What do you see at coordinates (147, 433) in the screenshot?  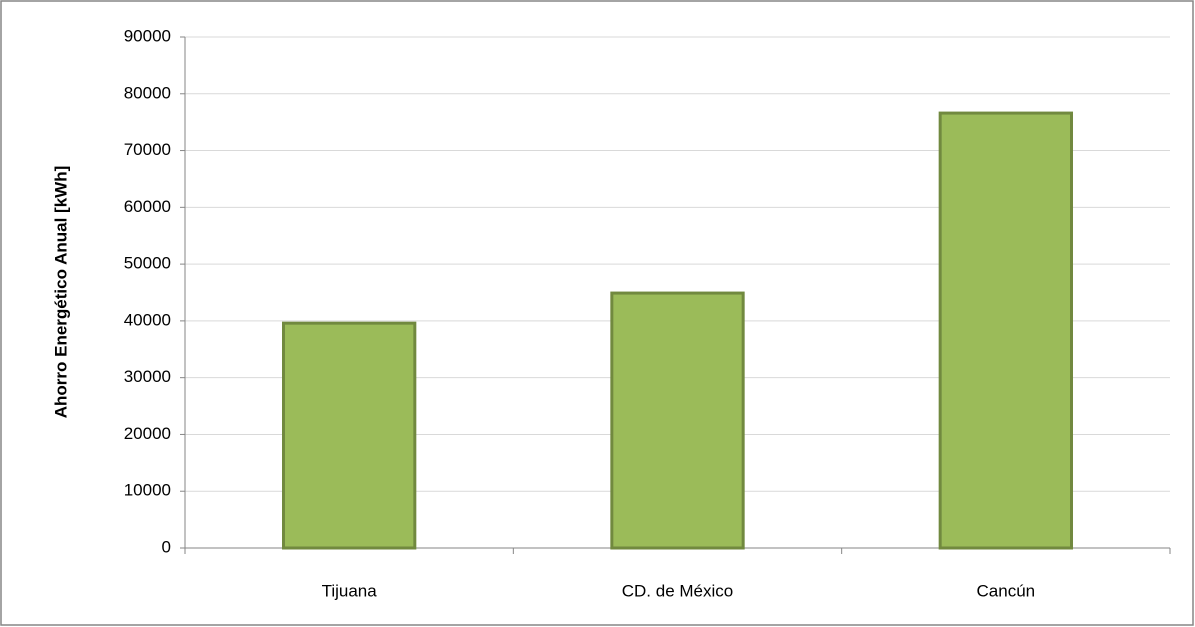 I see `y-tick-label: 20000` at bounding box center [147, 433].